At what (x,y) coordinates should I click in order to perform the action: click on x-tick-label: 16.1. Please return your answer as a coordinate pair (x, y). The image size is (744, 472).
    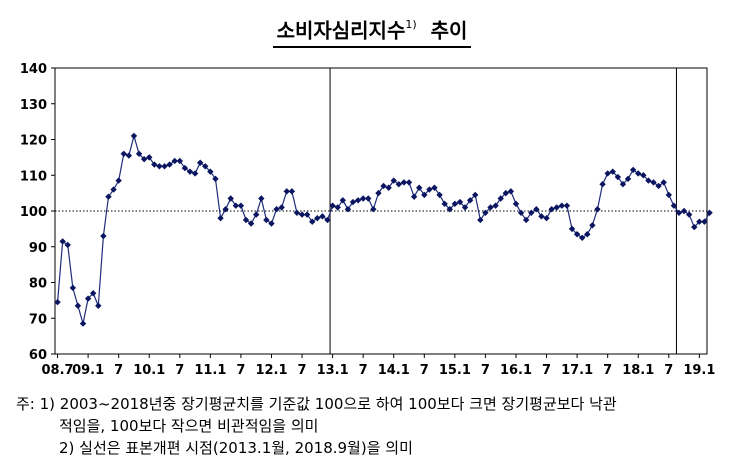
    Looking at the image, I should click on (516, 370).